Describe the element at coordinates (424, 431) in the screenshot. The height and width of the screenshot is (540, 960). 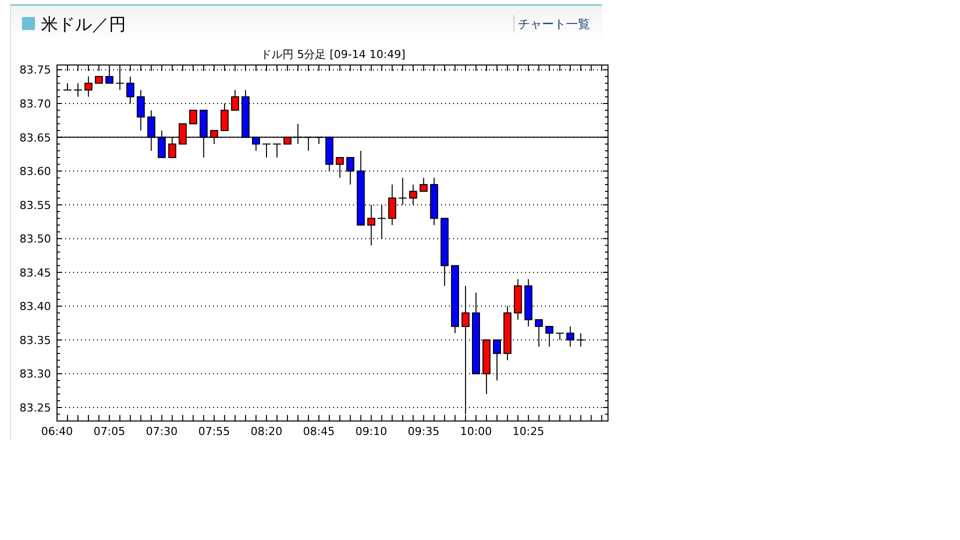
I see `x-tick-label: 09:35` at that location.